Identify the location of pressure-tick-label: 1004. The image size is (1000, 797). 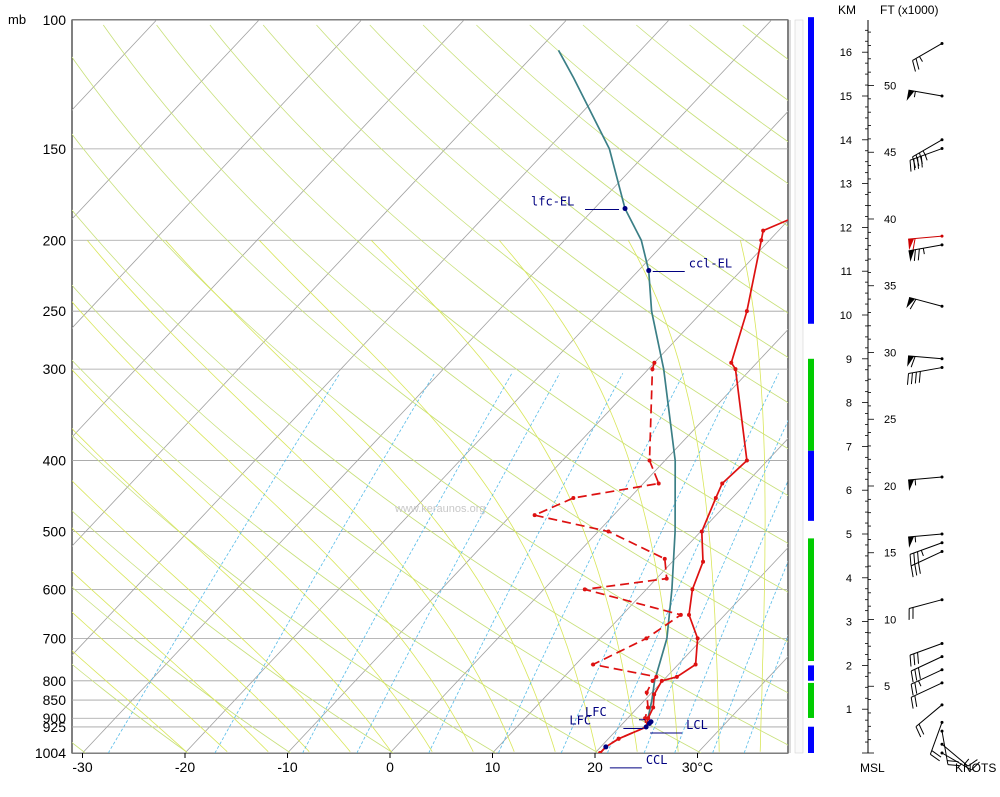
(50, 753).